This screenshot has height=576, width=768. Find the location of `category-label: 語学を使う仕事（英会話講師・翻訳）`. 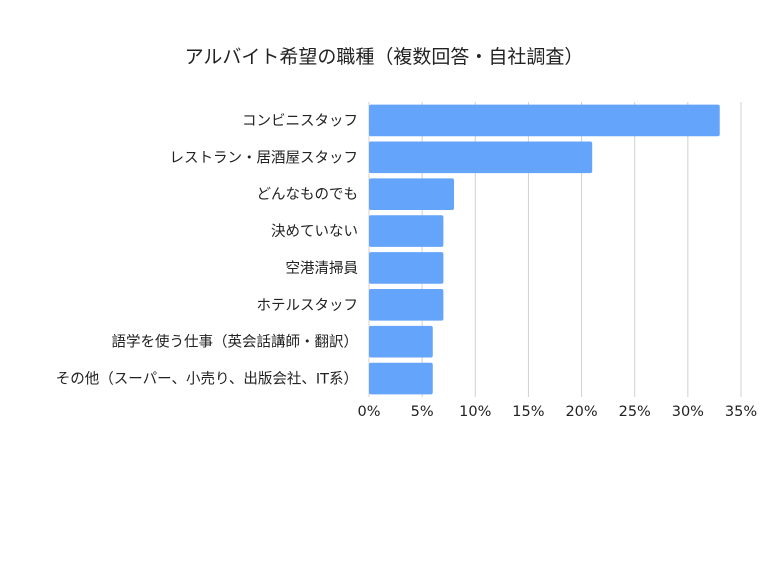

category-label: 語学を使う仕事（英会話講師・翻訳） is located at coordinates (235, 342).